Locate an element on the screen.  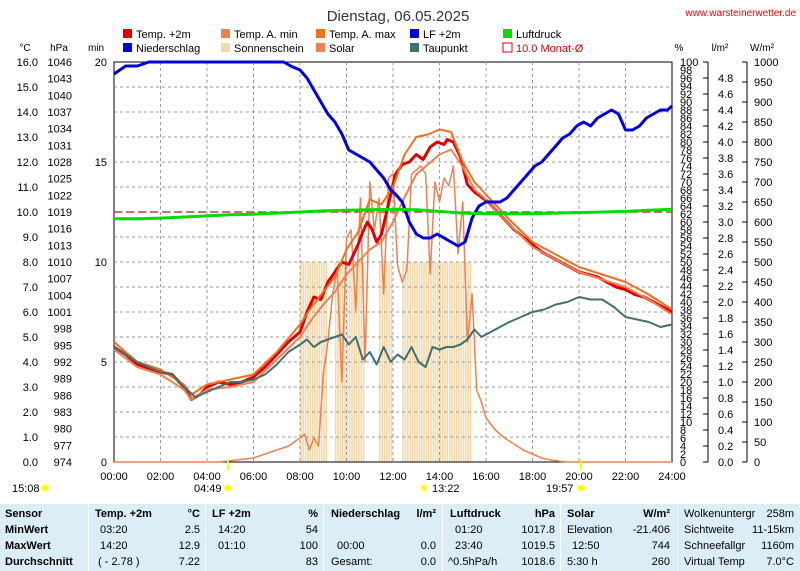
series-taupunkt is located at coordinates (393, 347).